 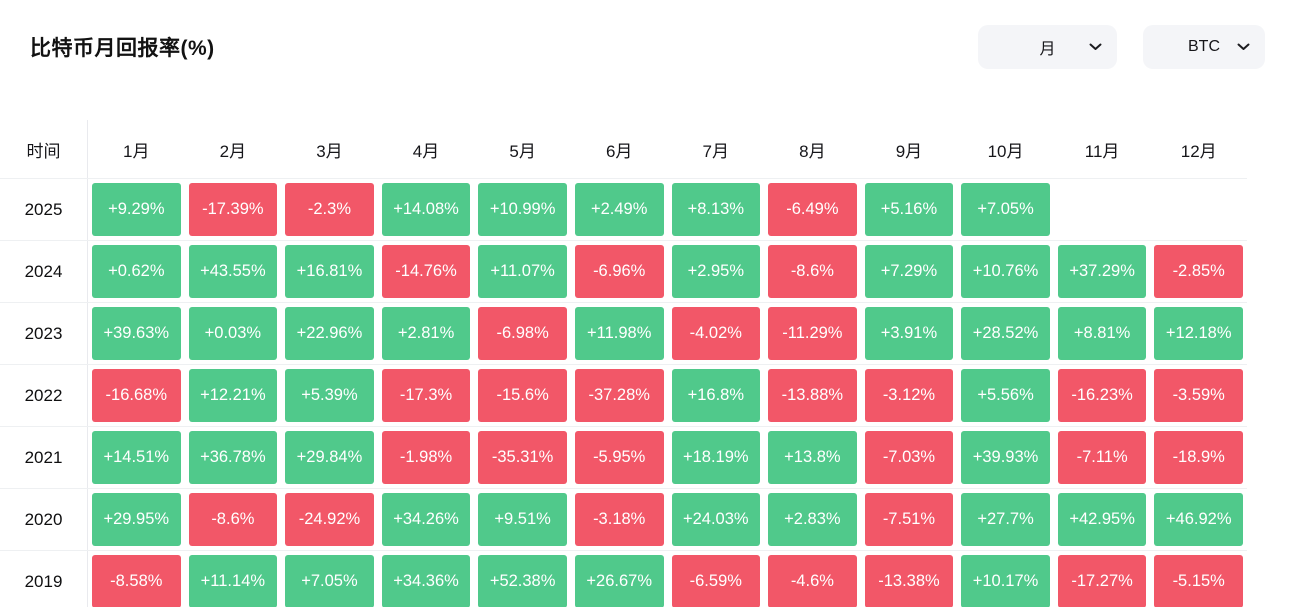 I want to click on month-cell-slot: -8.58%, so click(x=136, y=579).